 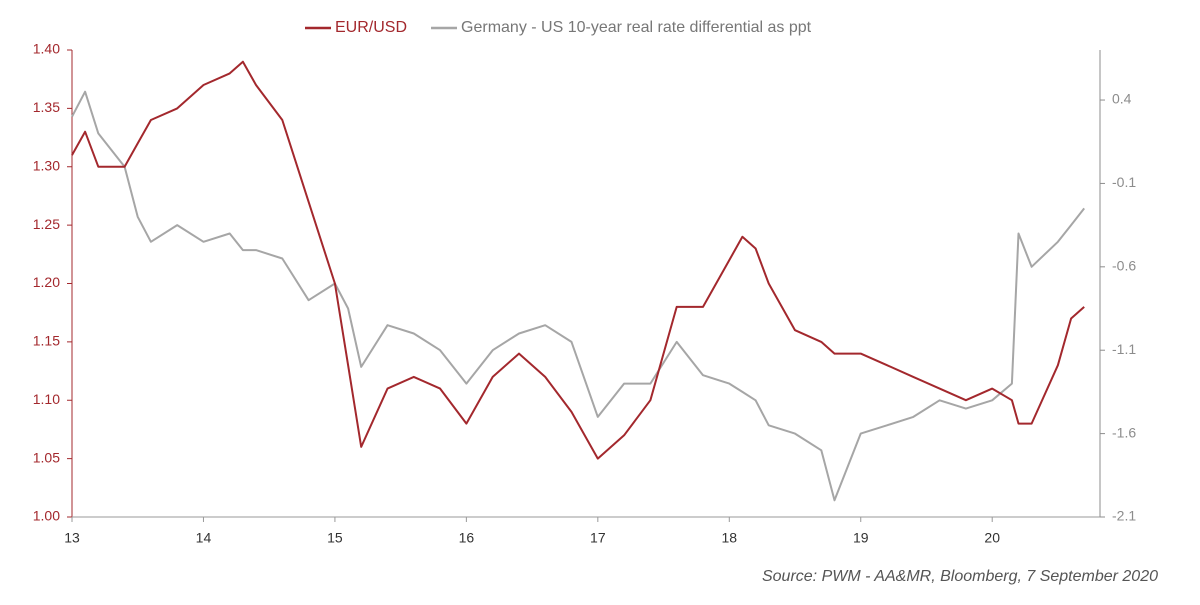 What do you see at coordinates (1124, 182) in the screenshot?
I see `y2-tick-label: -0.1` at bounding box center [1124, 182].